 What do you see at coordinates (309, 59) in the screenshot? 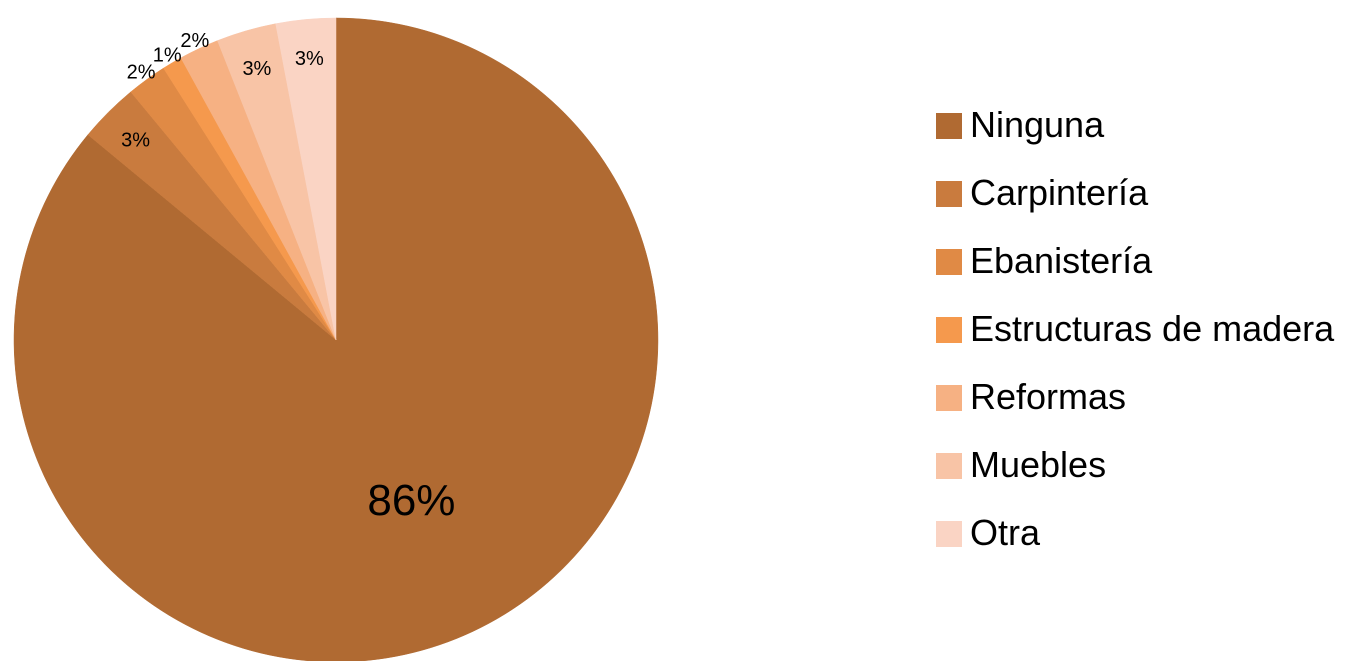
I see `data-label-otra: 3%` at bounding box center [309, 59].